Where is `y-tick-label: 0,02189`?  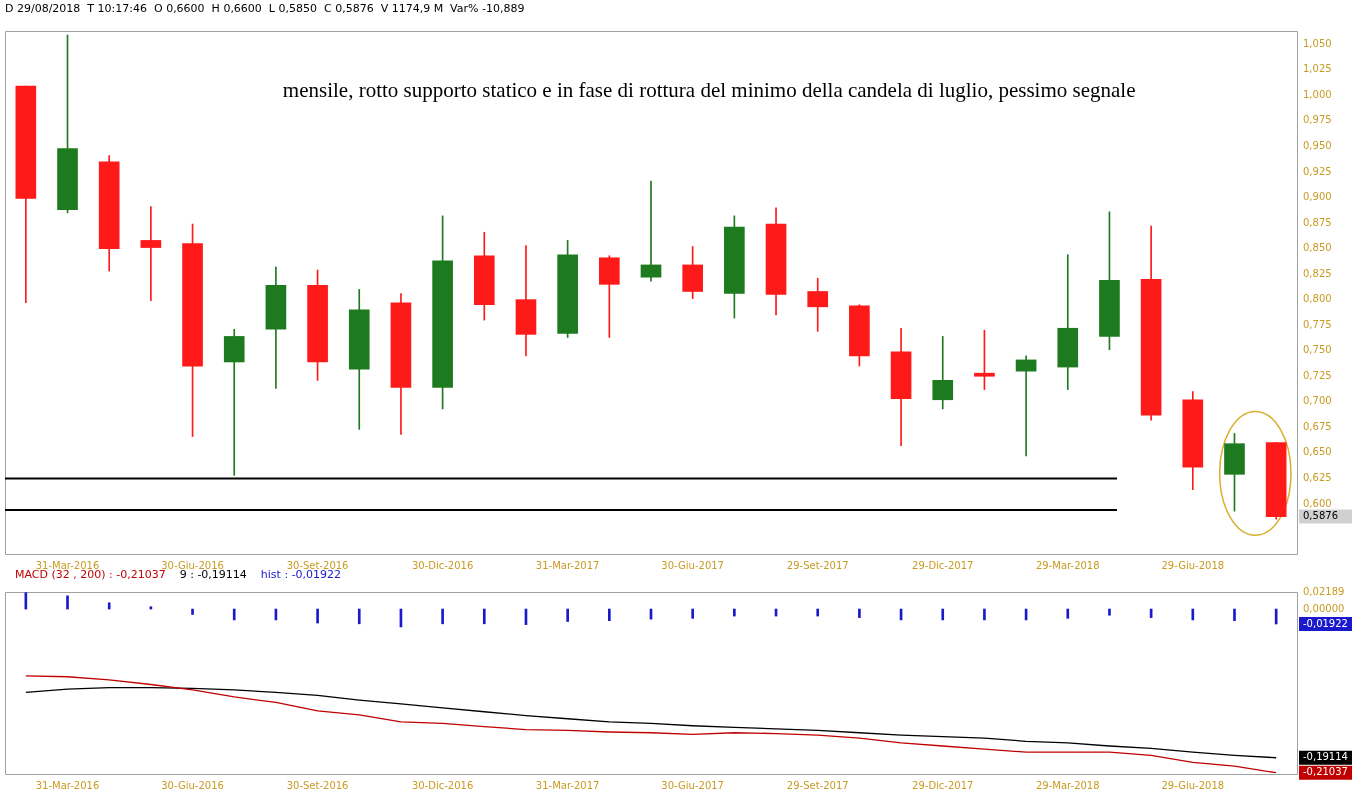
y-tick-label: 0,02189 is located at coordinates (1324, 591).